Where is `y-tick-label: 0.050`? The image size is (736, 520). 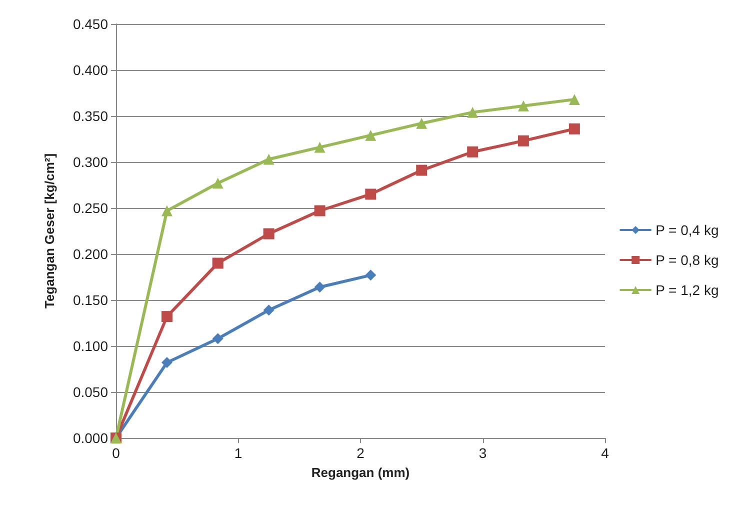
y-tick-label: 0.050 is located at coordinates (90, 392).